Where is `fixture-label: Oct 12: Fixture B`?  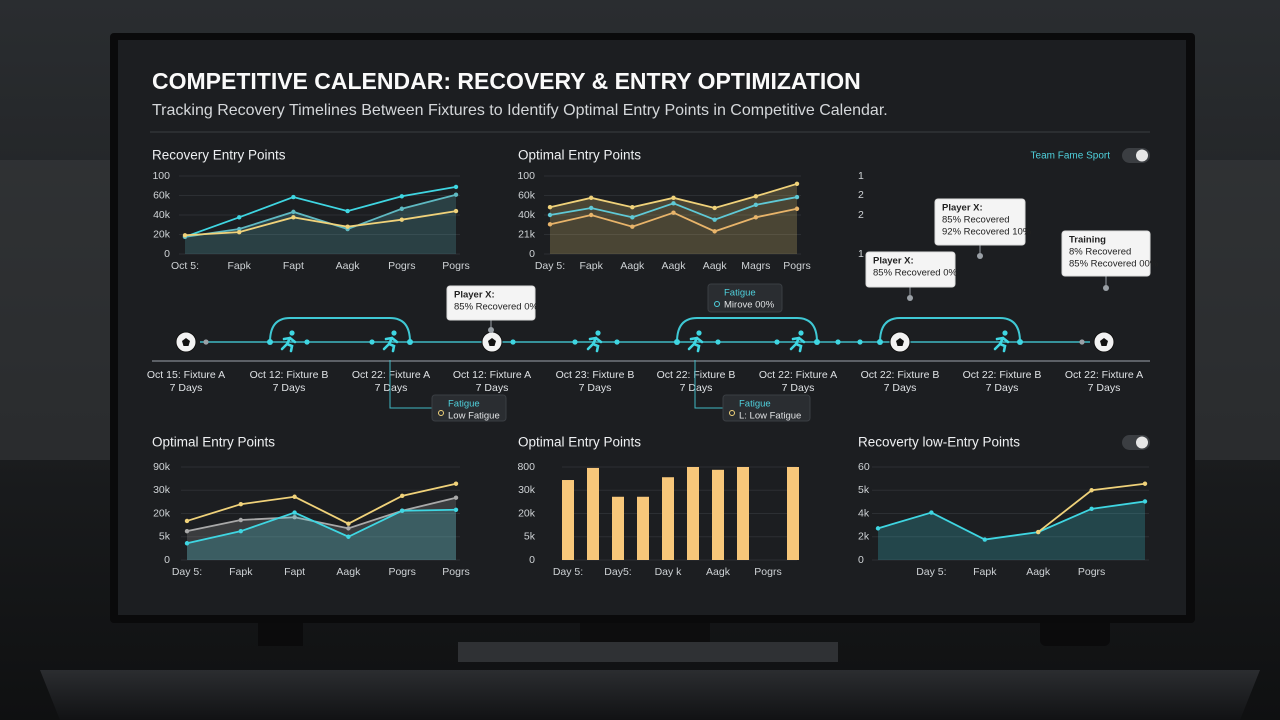
fixture-label: Oct 12: Fixture B is located at coordinates (289, 375).